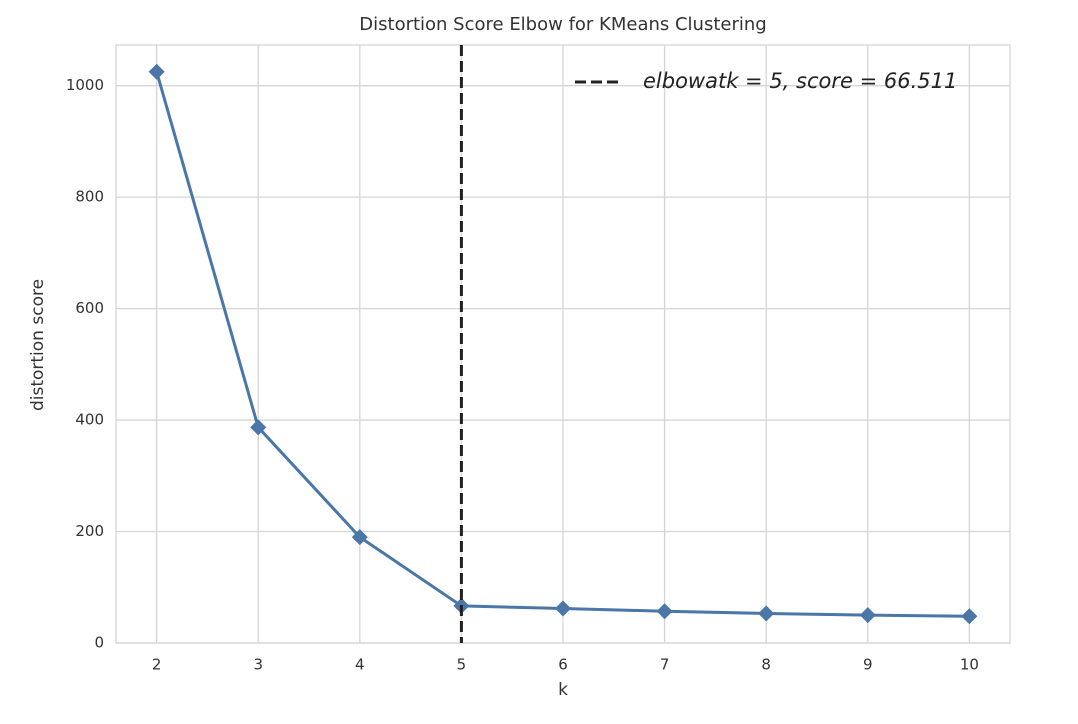 This screenshot has width=1078, height=724. I want to click on x-tick-label: 5, so click(462, 665).